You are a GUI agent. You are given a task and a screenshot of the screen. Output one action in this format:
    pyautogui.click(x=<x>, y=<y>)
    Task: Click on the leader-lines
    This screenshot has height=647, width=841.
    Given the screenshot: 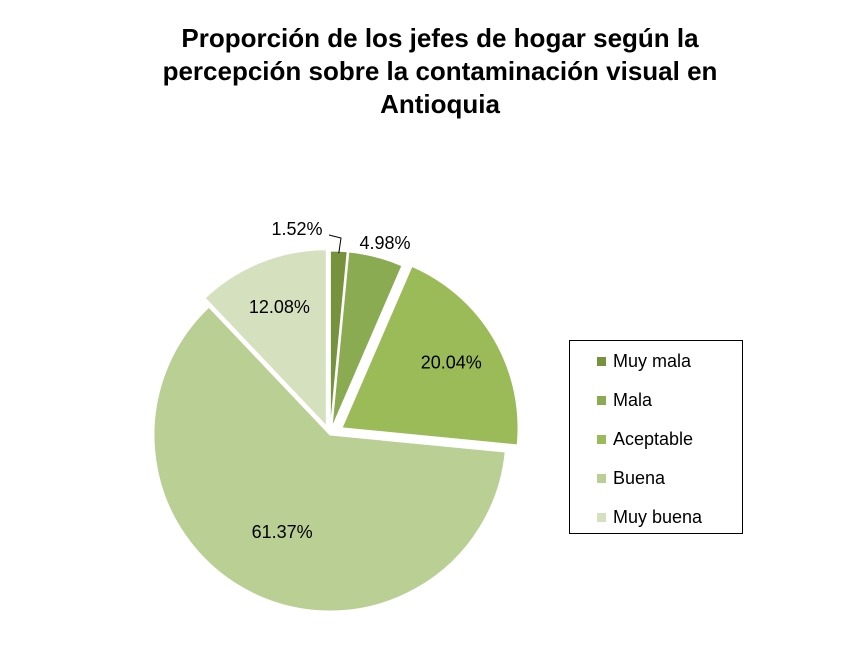 What is the action you would take?
    pyautogui.click(x=335, y=244)
    